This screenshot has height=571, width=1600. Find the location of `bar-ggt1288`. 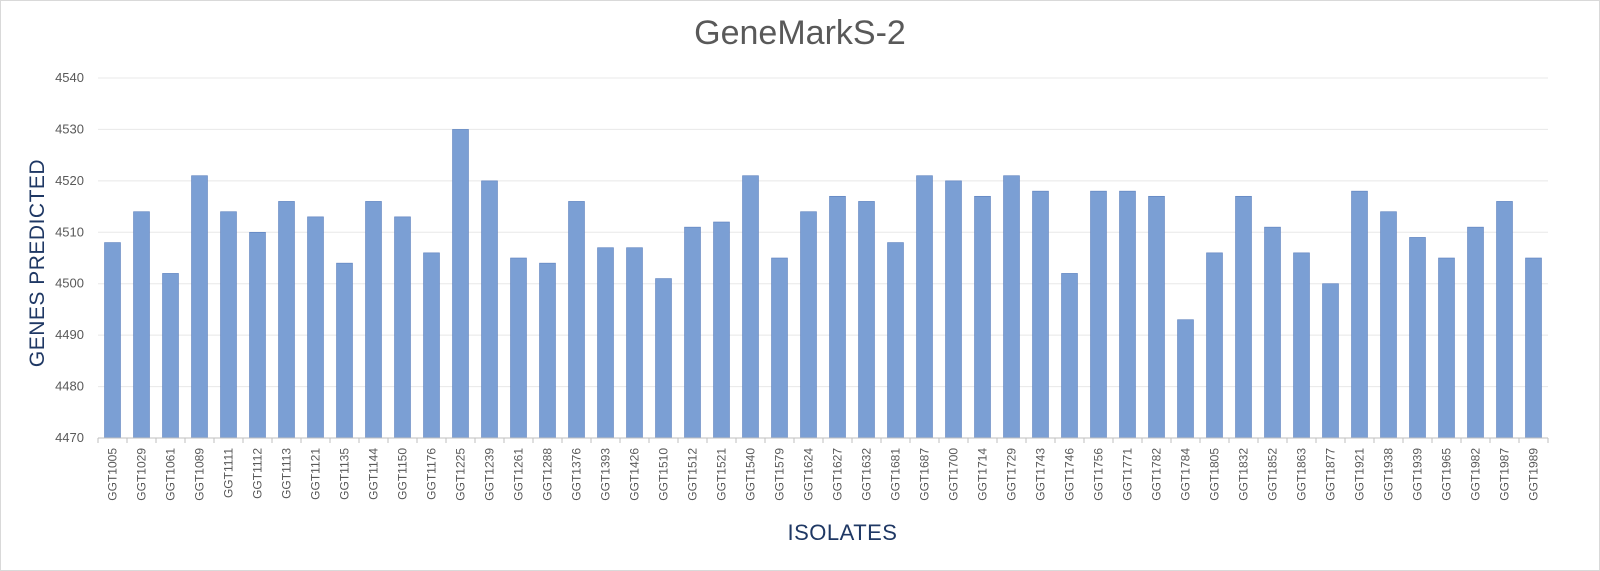

bar-ggt1288 is located at coordinates (547, 350).